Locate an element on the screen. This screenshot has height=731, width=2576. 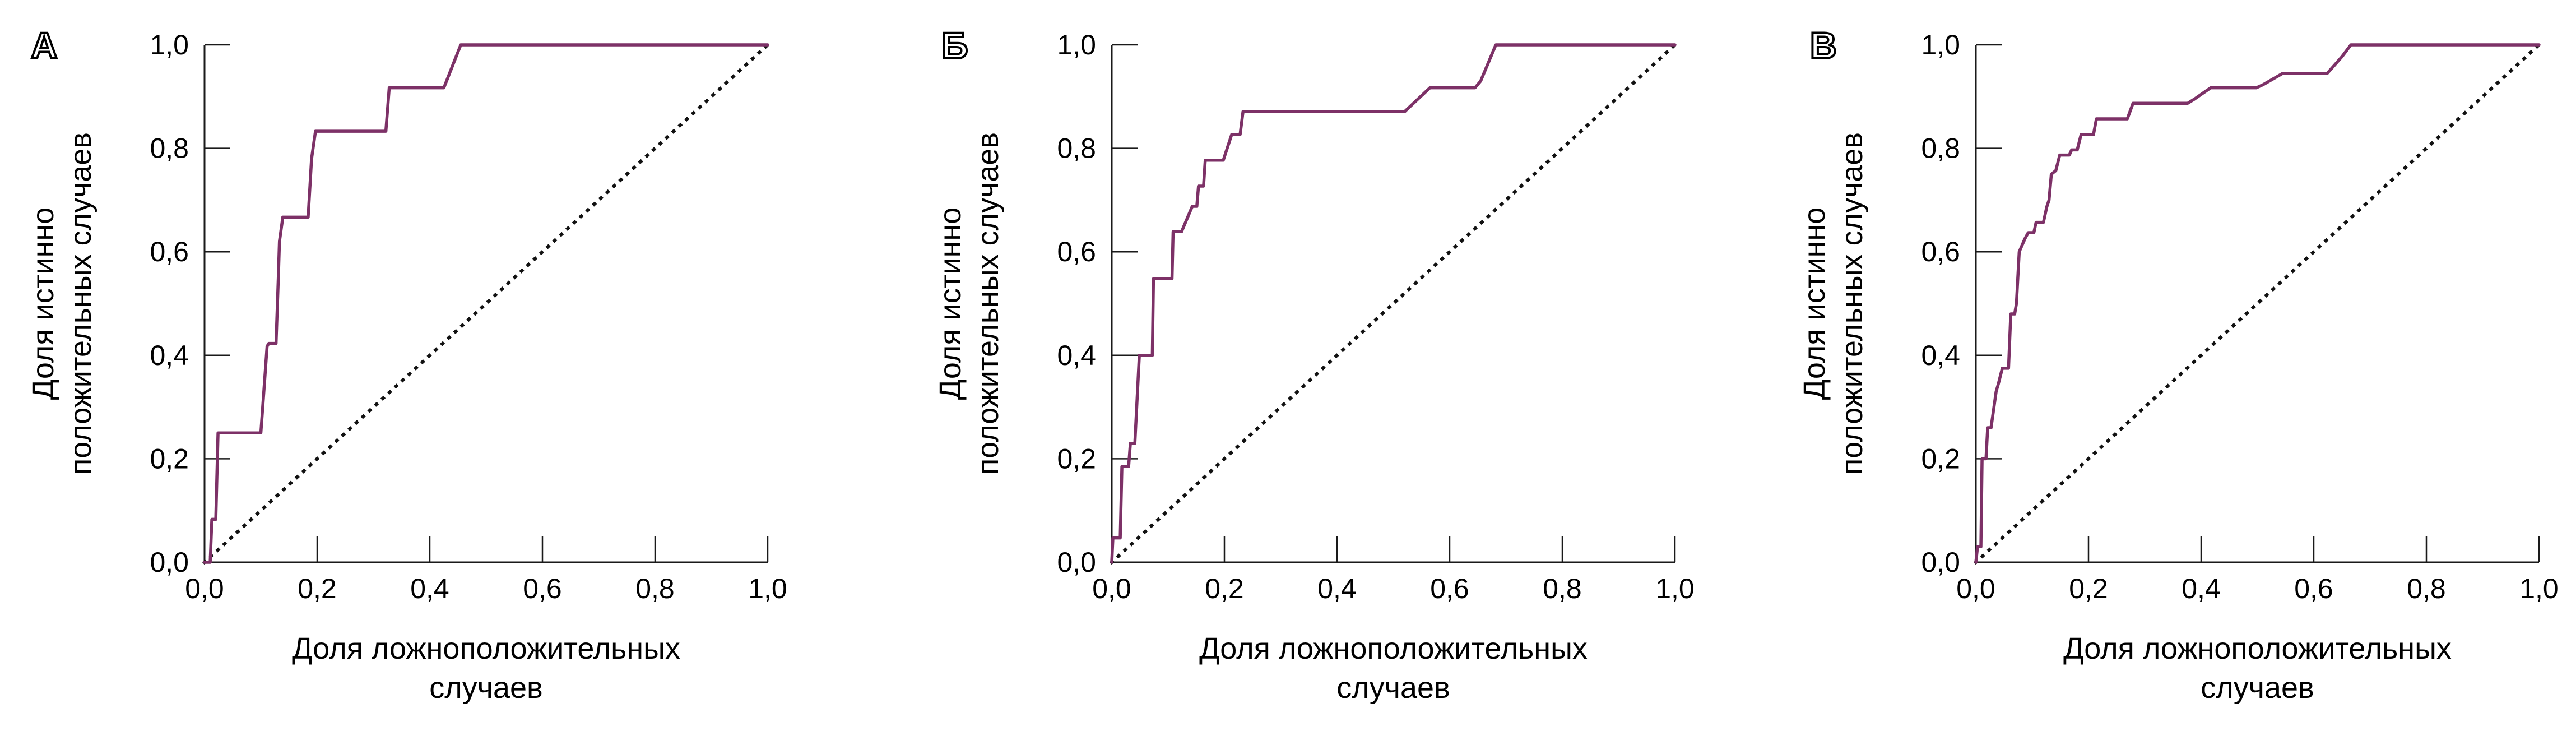
panel-letter: Б is located at coordinates (955, 46).